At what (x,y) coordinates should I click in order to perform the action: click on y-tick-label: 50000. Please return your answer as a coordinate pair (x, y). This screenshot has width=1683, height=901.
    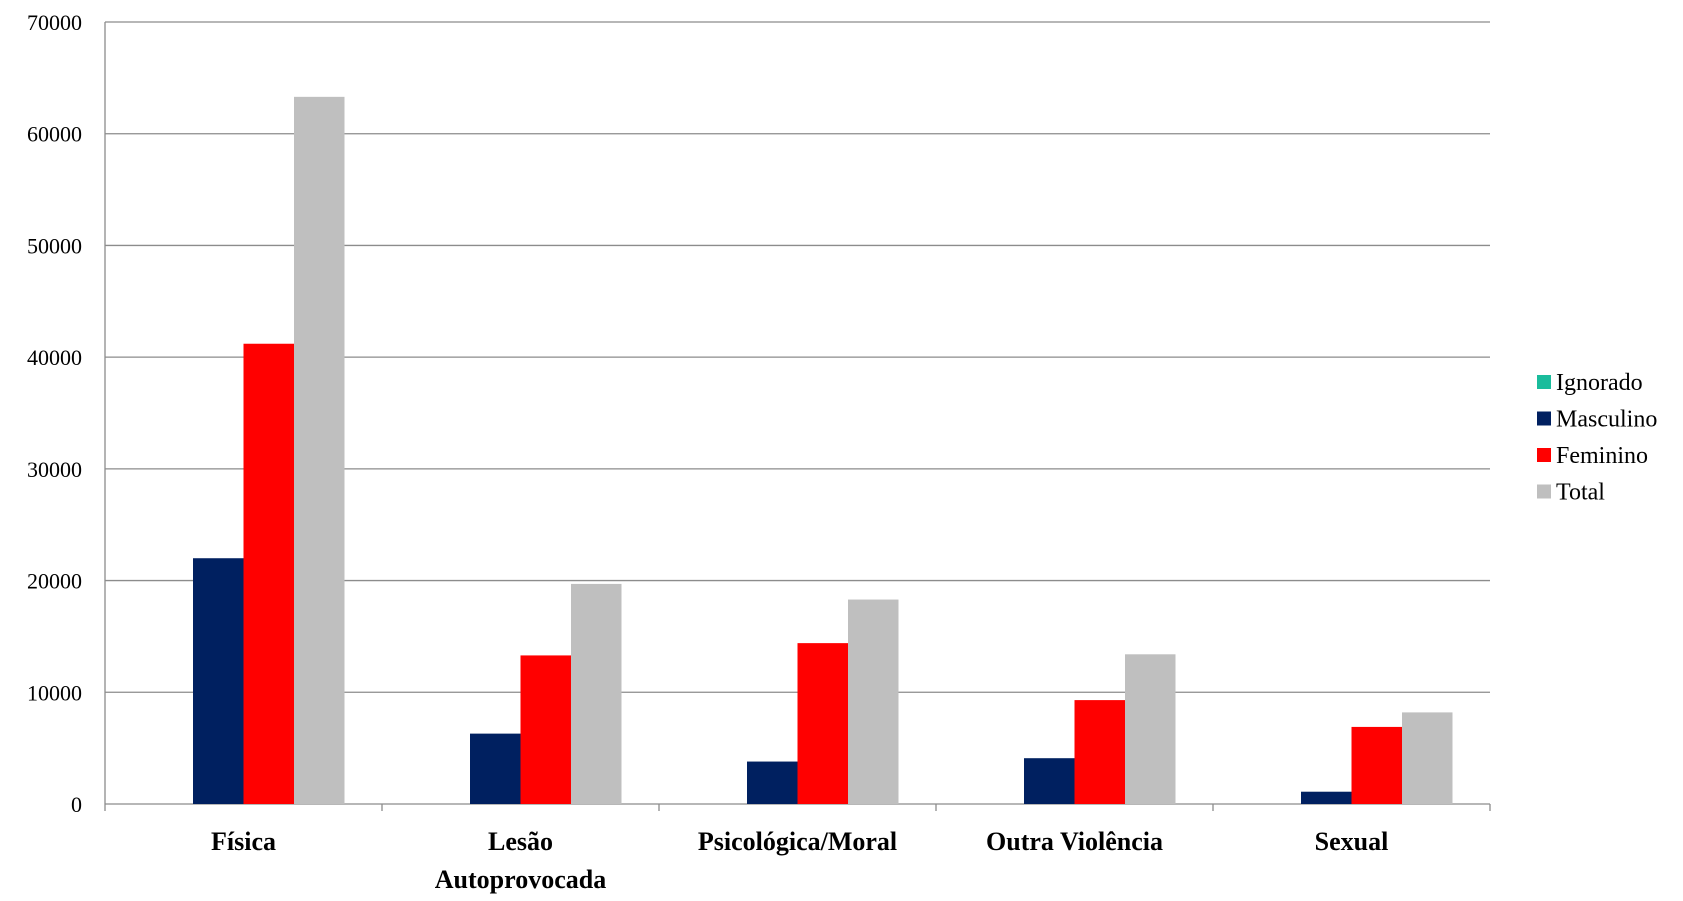
    Looking at the image, I should click on (54, 245).